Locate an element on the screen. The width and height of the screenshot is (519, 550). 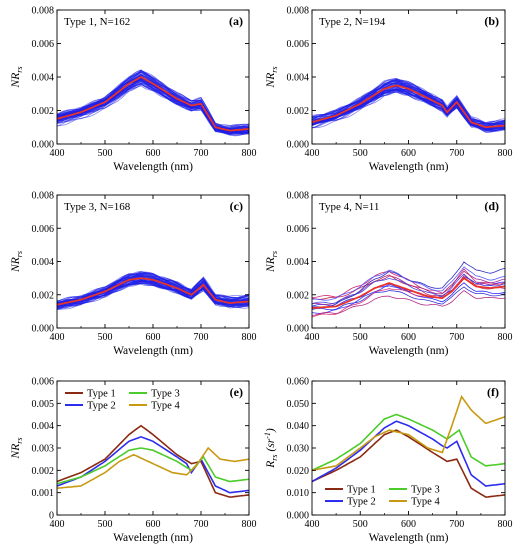
y-tick-label: 0 is located at coordinates (51, 516).